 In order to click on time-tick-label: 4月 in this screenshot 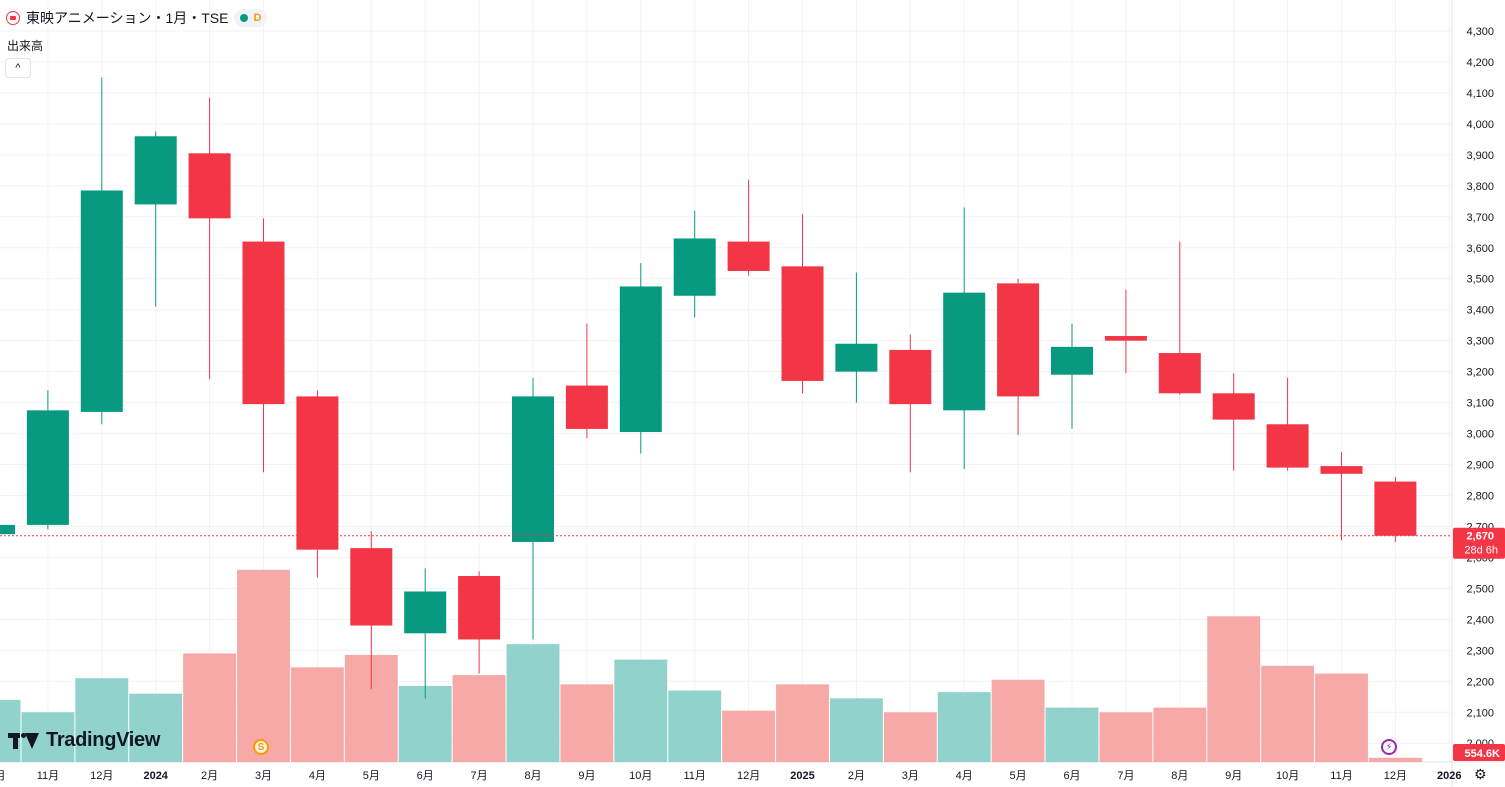, I will do `click(964, 776)`.